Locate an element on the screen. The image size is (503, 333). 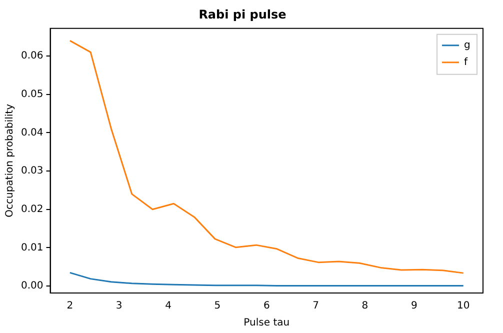
y-tick-label: 0.00 is located at coordinates (32, 286).